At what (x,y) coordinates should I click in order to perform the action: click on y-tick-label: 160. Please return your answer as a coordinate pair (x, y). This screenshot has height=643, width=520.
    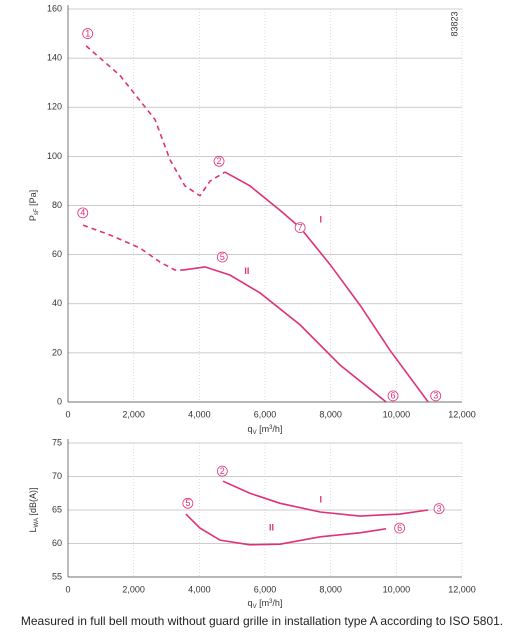
    Looking at the image, I should click on (54, 8).